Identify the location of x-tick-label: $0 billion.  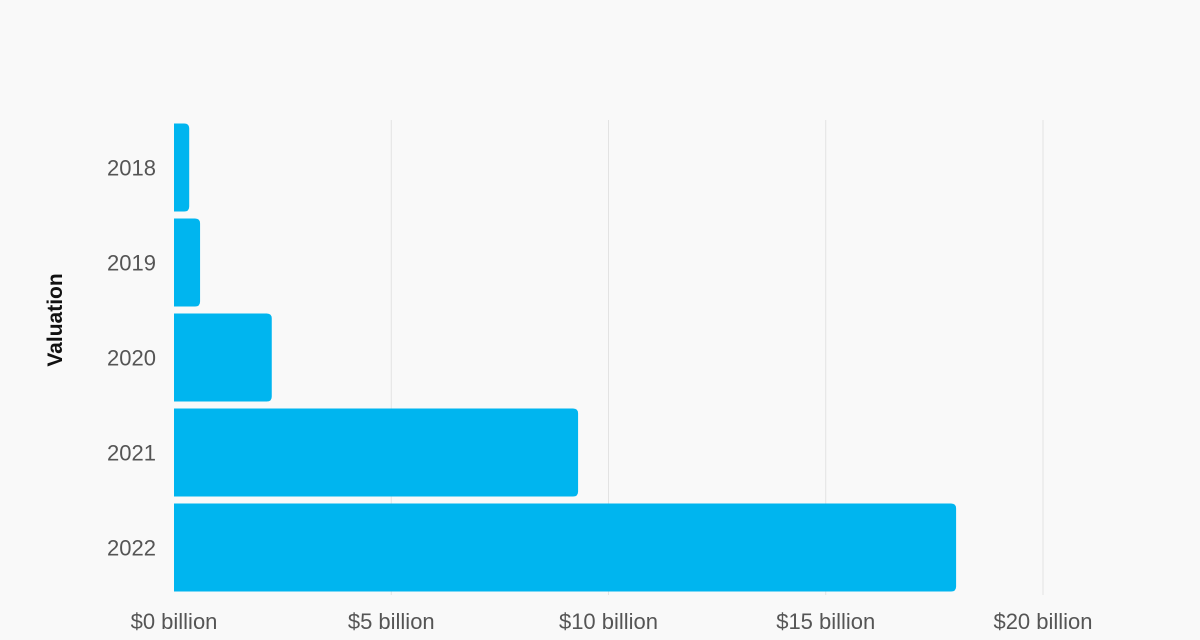
(174, 621).